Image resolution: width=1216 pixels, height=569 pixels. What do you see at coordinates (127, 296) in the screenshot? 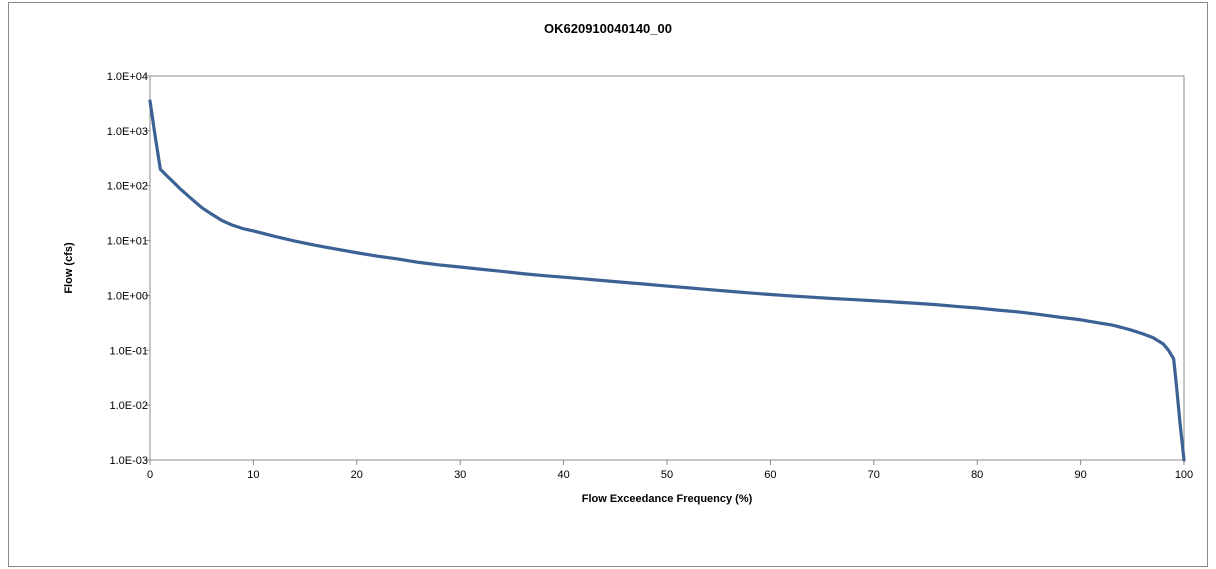
I see `y-tick-label: 1.0E+00` at bounding box center [127, 296].